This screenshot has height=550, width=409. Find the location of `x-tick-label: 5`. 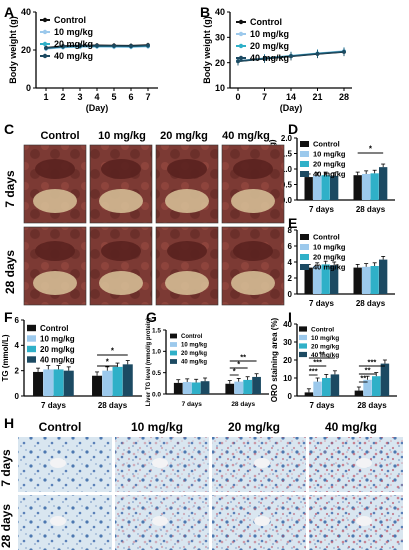

x-tick-label: 5 is located at coordinates (113, 97).